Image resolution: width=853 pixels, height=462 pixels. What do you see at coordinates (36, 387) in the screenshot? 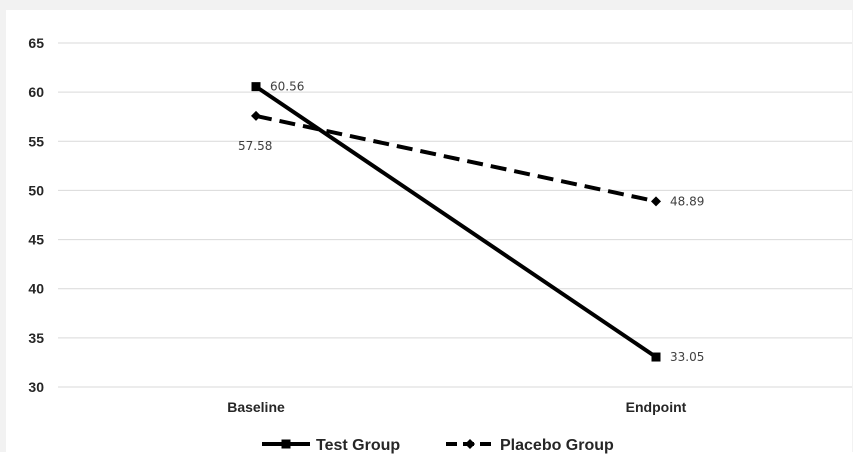
I see `y-tick-label: 30` at bounding box center [36, 387].